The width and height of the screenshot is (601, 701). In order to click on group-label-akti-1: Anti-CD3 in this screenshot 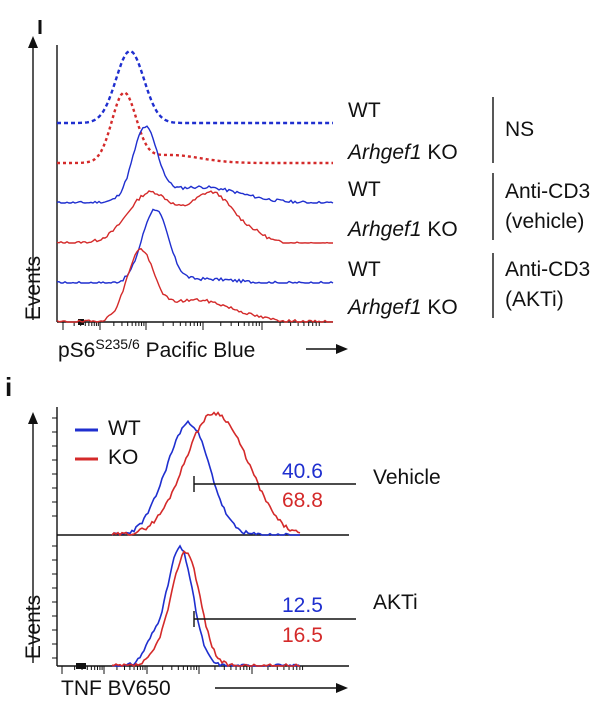, I will do `click(548, 269)`.